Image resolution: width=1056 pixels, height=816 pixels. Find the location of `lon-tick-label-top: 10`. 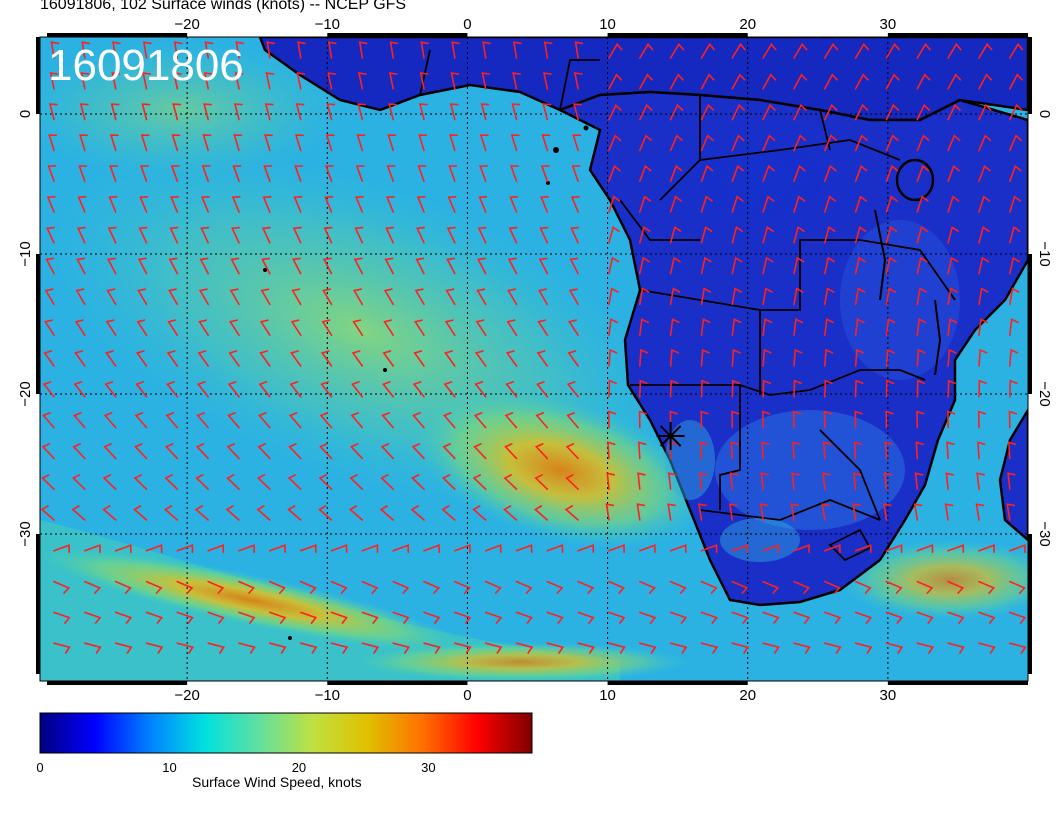

lon-tick-label-top: 10 is located at coordinates (607, 24).